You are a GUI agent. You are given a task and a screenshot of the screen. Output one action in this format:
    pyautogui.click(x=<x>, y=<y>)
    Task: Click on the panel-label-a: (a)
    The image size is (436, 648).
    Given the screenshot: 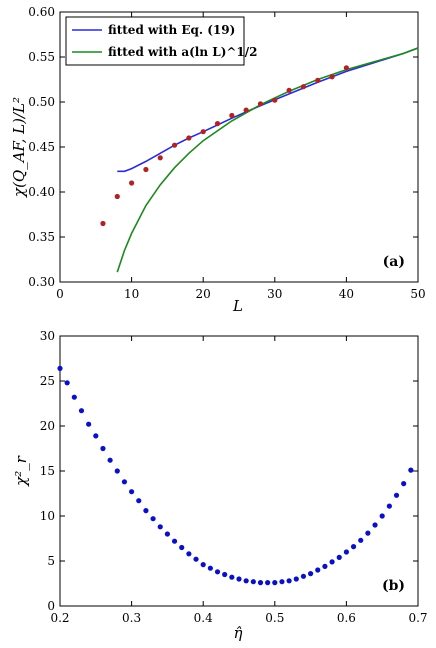 What is the action you would take?
    pyautogui.click(x=394, y=262)
    